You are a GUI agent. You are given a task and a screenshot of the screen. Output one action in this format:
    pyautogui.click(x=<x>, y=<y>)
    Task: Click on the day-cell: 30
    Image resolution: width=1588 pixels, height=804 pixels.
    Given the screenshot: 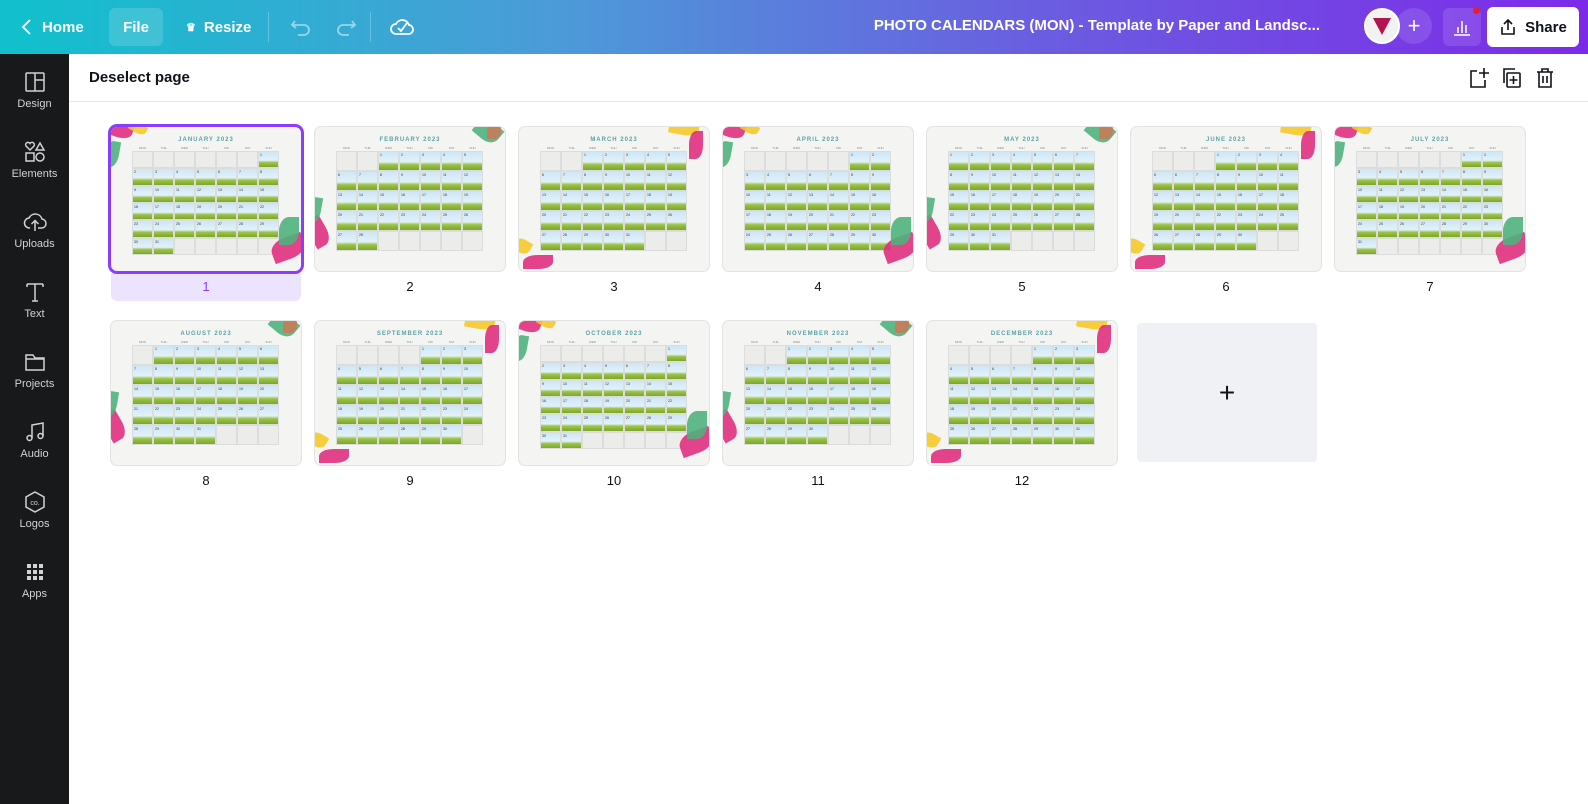 What is the action you would take?
    pyautogui.click(x=550, y=440)
    